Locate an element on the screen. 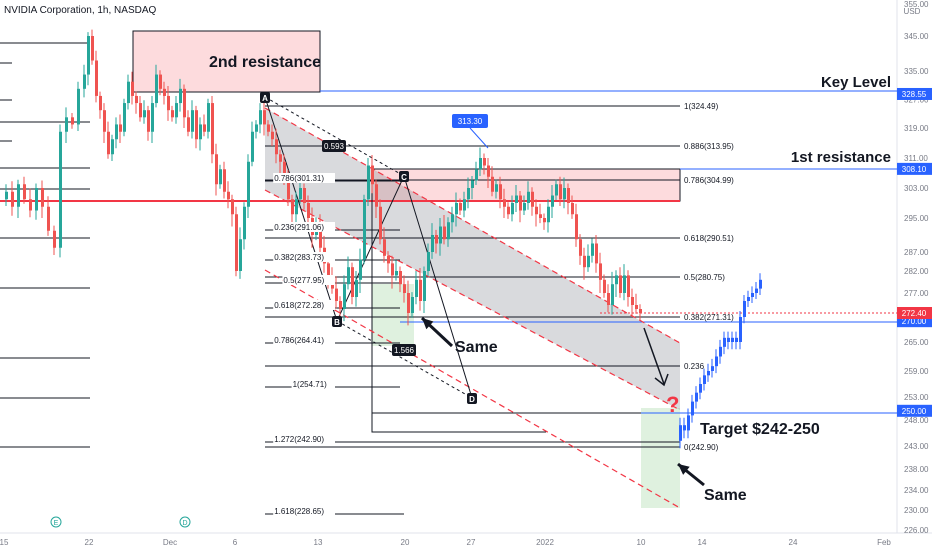 This screenshot has width=932, height=555. event-marker-label: E is located at coordinates (56, 523).